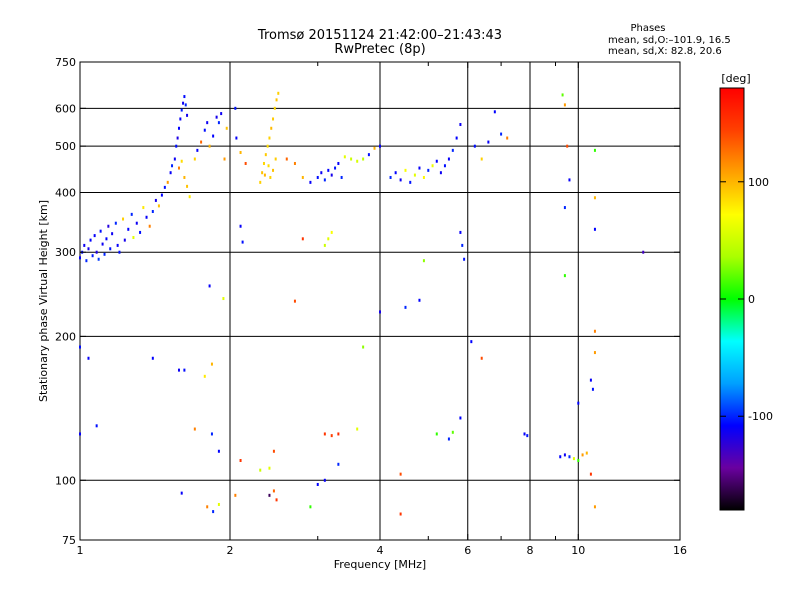 This screenshot has width=800, height=600. What do you see at coordinates (758, 182) in the screenshot?
I see `colorbar-tick-label: 100` at bounding box center [758, 182].